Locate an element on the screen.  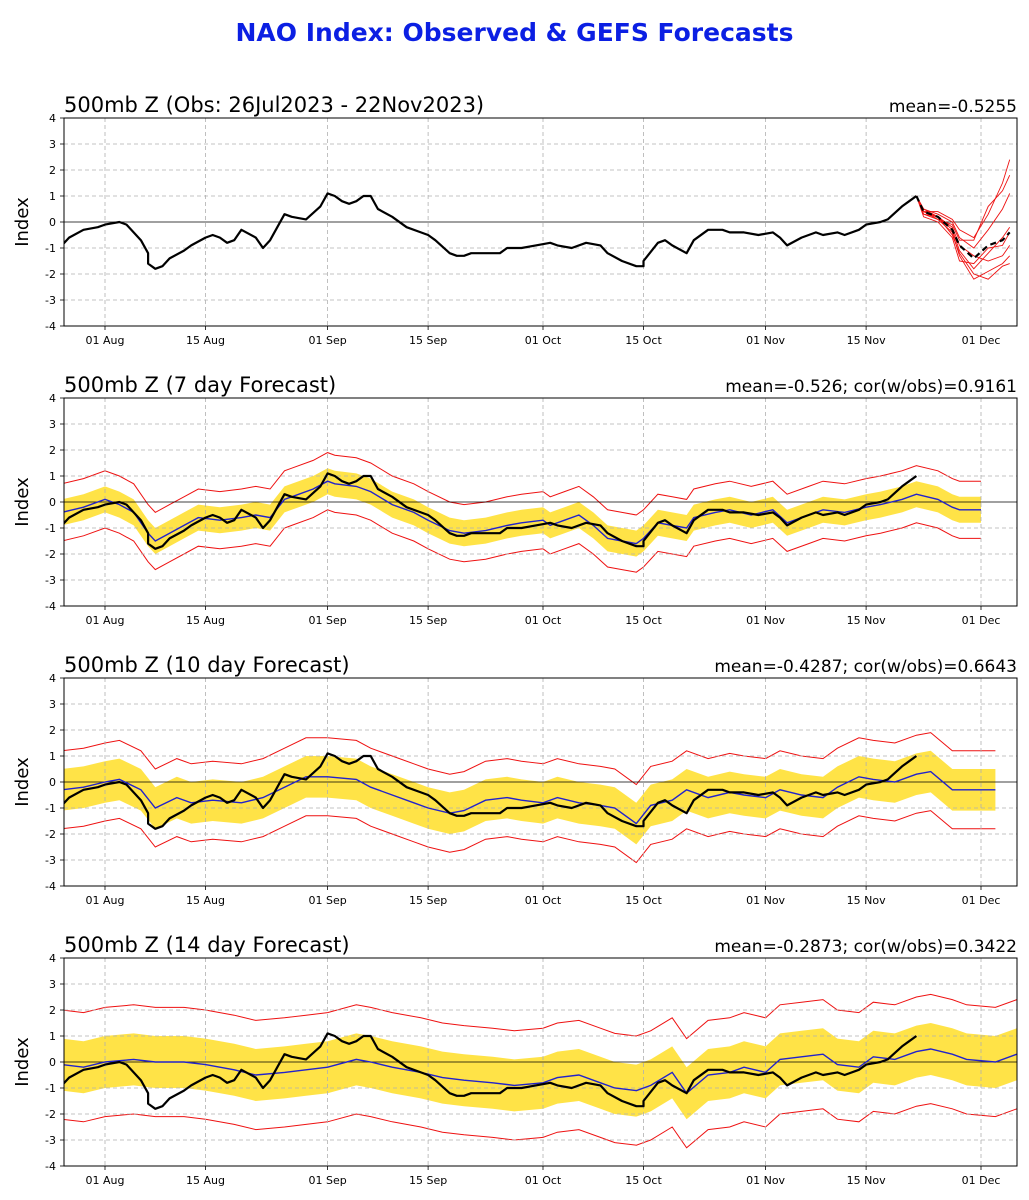
panel-stat: mean=-0.5255 is located at coordinates (953, 107).